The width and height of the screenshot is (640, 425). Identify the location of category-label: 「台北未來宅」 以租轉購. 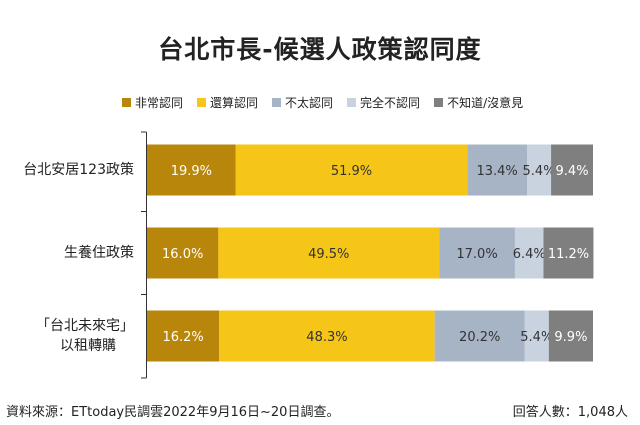
(72, 336).